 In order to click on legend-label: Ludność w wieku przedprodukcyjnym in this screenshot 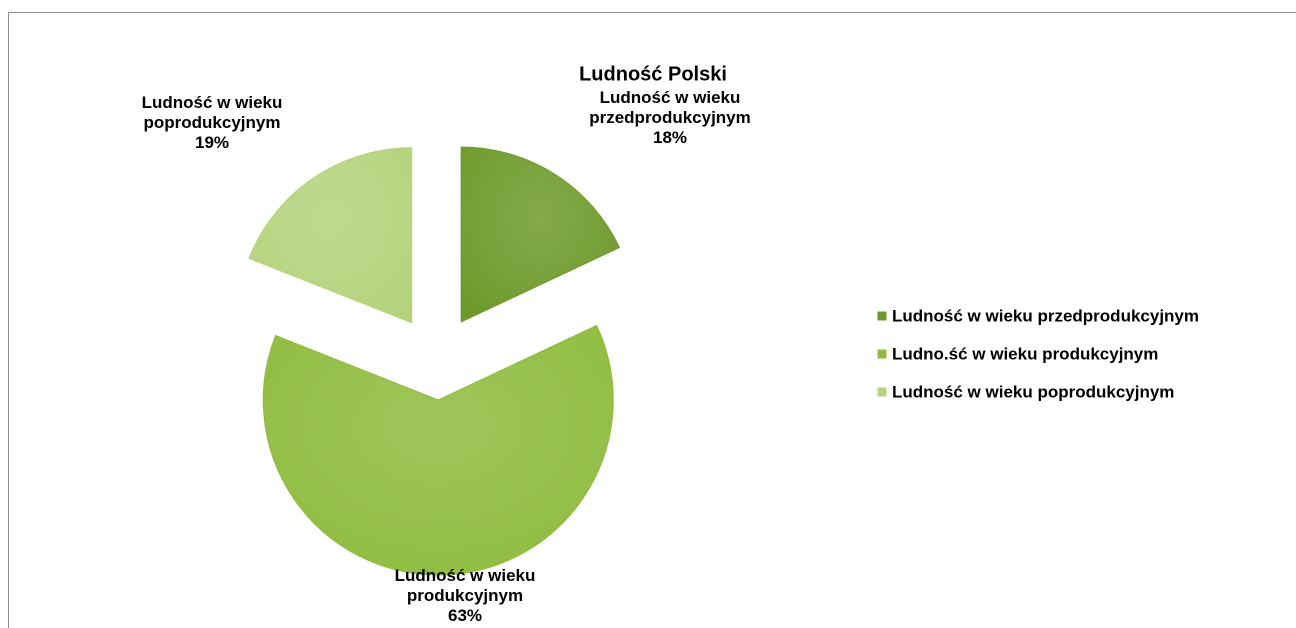, I will do `click(1045, 315)`.